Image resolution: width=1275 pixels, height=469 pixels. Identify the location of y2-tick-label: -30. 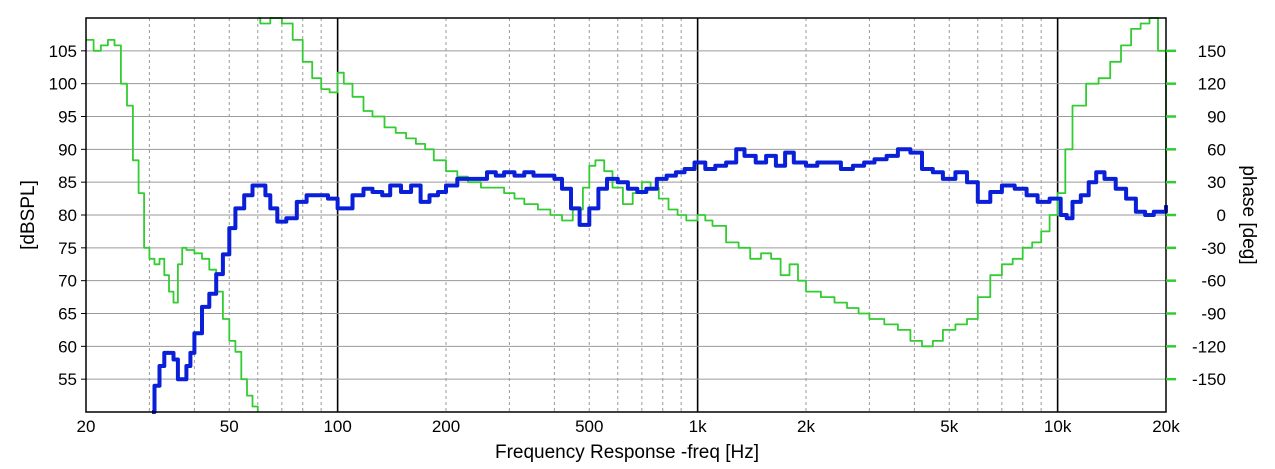
(1213, 248).